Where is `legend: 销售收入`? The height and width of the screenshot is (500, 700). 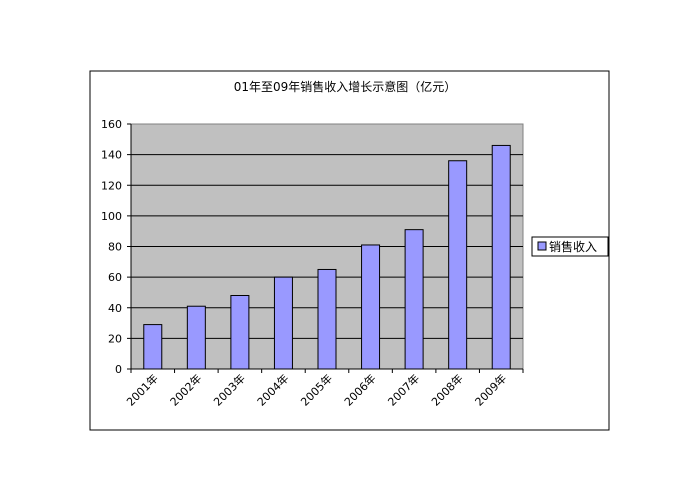 legend: 销售收入 is located at coordinates (570, 246).